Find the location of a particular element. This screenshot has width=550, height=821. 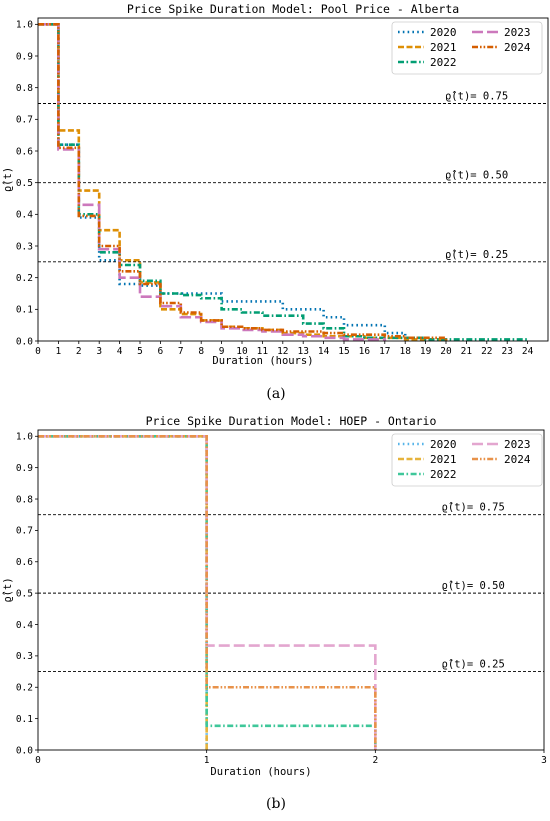

x-tick-label: 7 is located at coordinates (181, 351).